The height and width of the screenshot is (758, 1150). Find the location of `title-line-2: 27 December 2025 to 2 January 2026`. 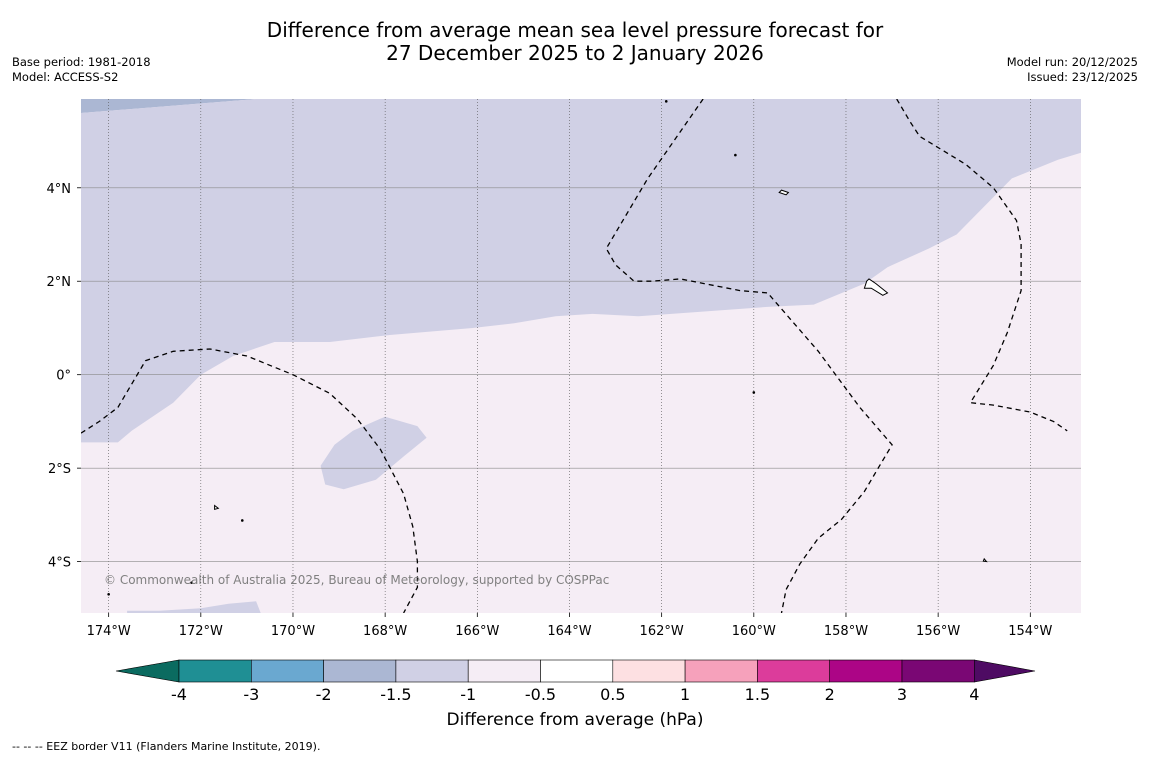

title-line-2: 27 December 2025 to 2 January 2026 is located at coordinates (575, 53).